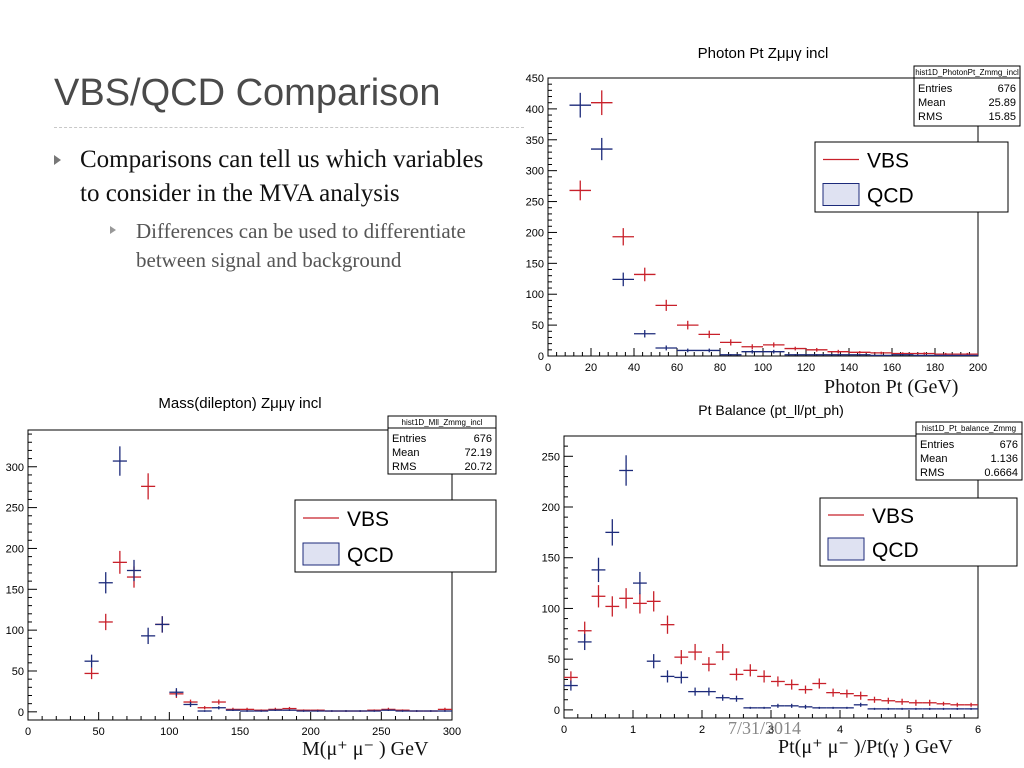 The height and width of the screenshot is (768, 1024). Describe the element at coordinates (806, 368) in the screenshot. I see `x-tick-label: 120` at that location.